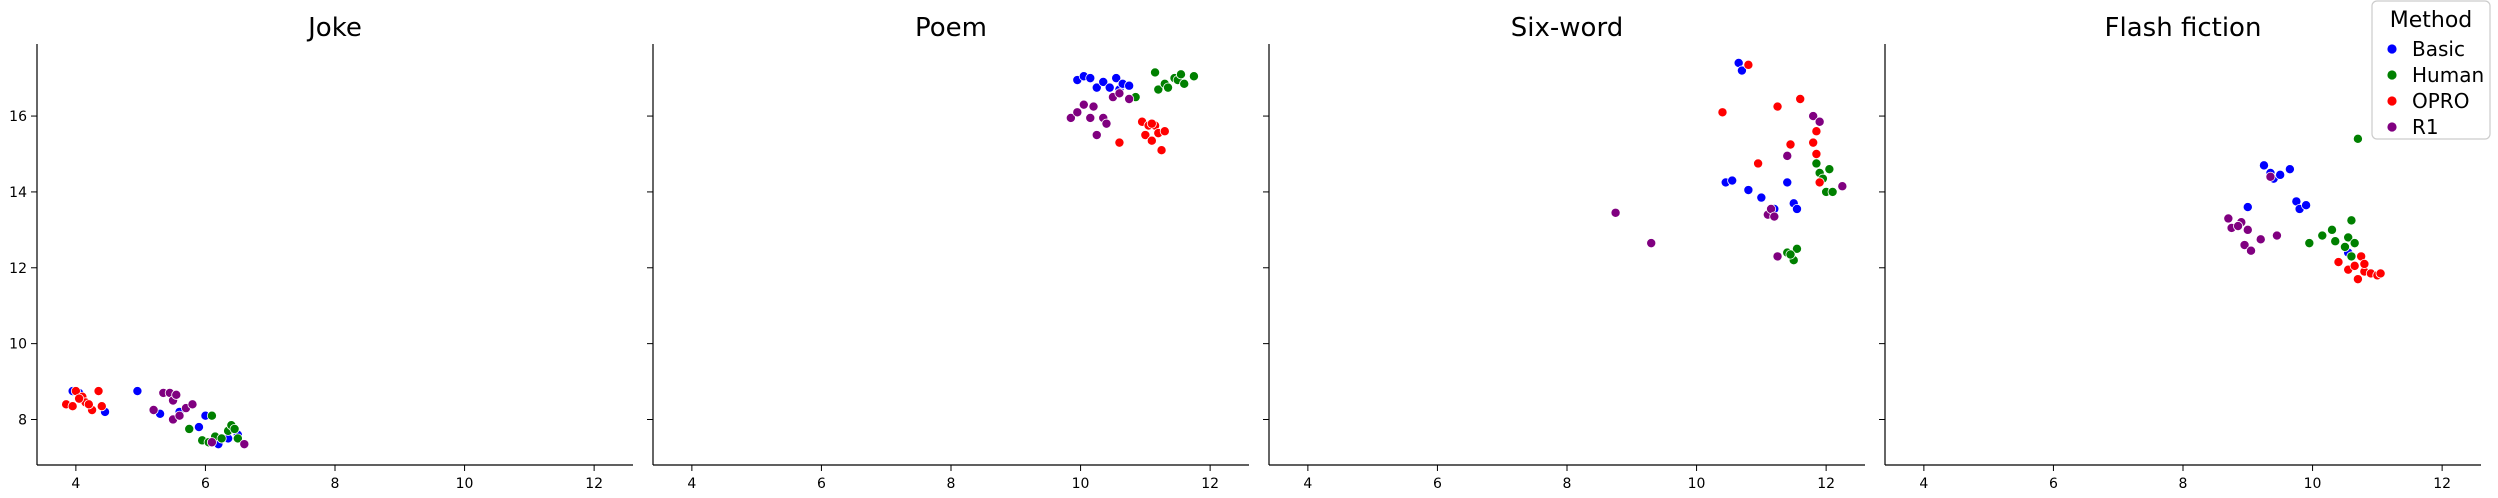  I want to click on legend-entry-opro: OPRO, so click(2428, 101).